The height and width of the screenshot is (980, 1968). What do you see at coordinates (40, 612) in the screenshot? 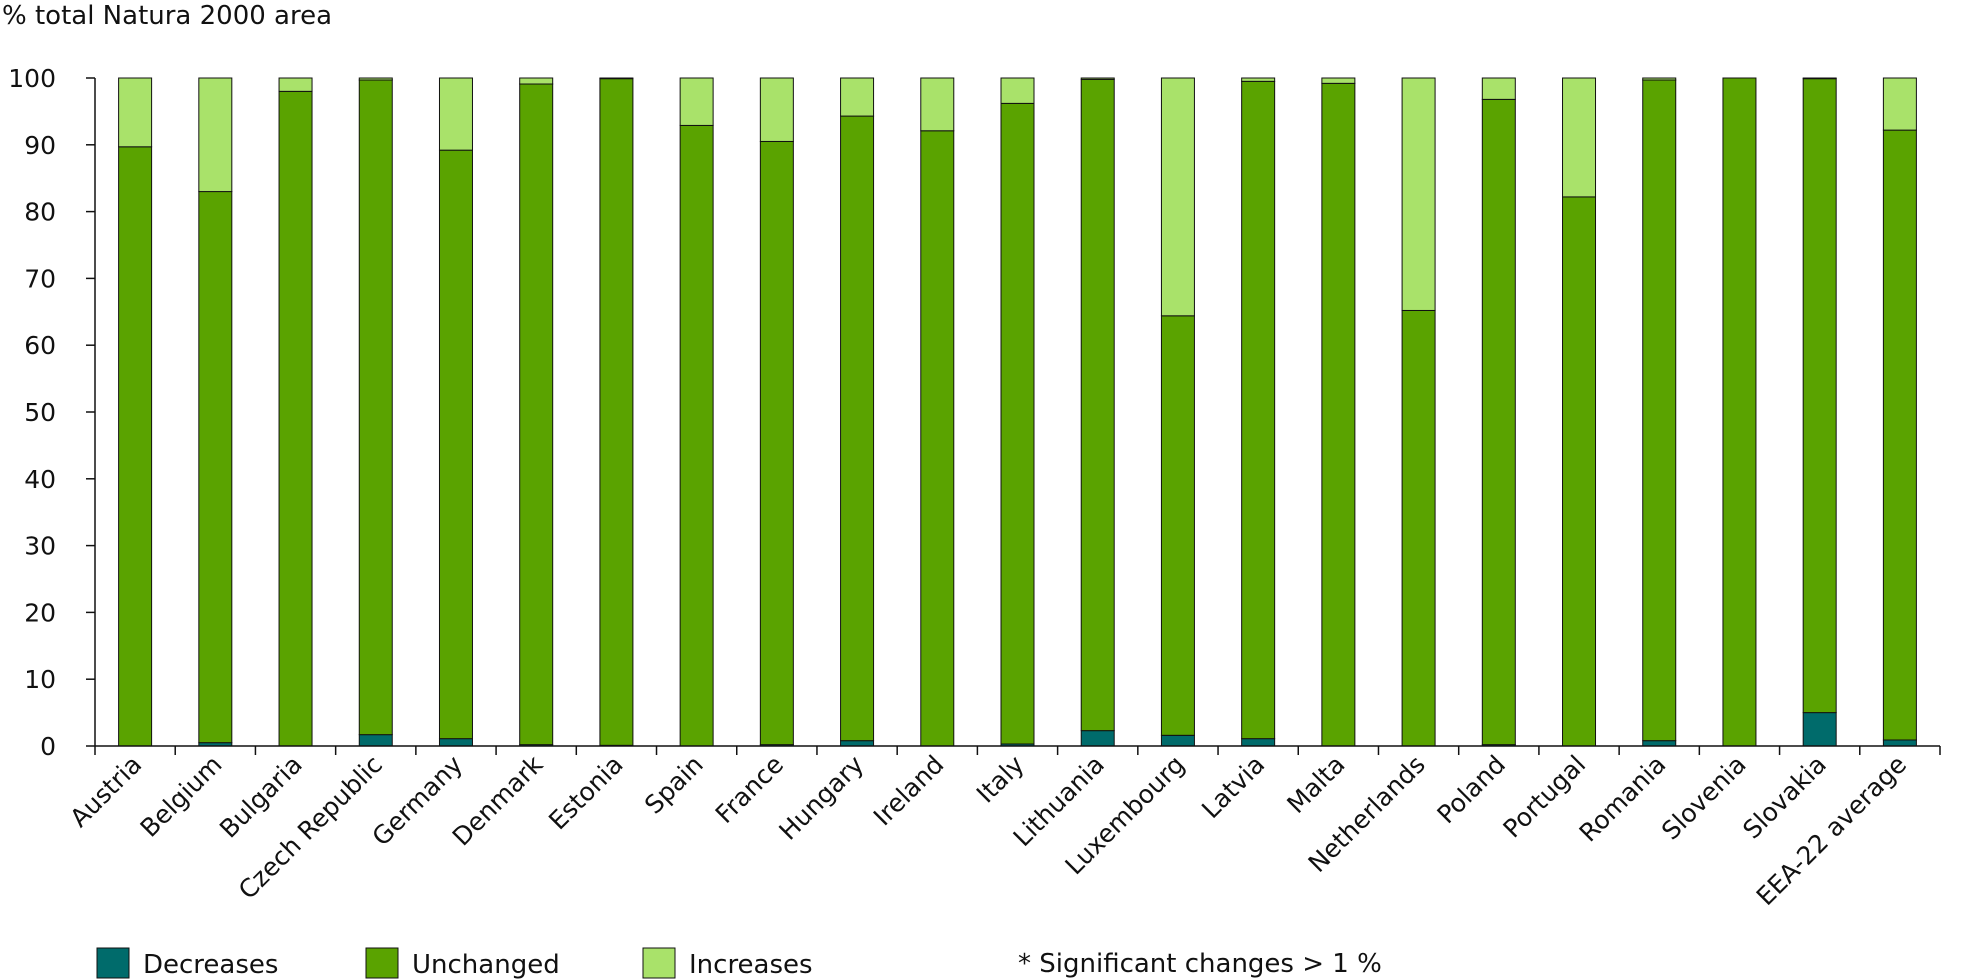
I see `y-tick-label: 20` at bounding box center [40, 612].